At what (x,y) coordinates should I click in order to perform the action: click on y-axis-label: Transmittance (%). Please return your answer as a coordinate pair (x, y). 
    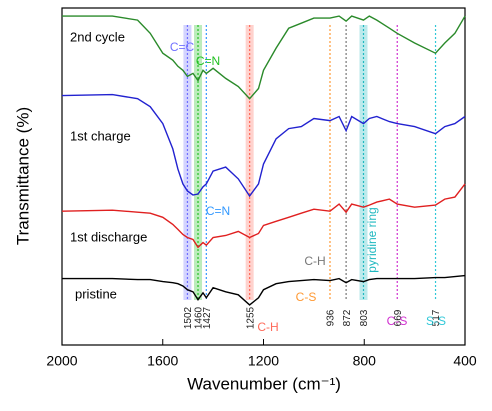
    Looking at the image, I should click on (22, 176).